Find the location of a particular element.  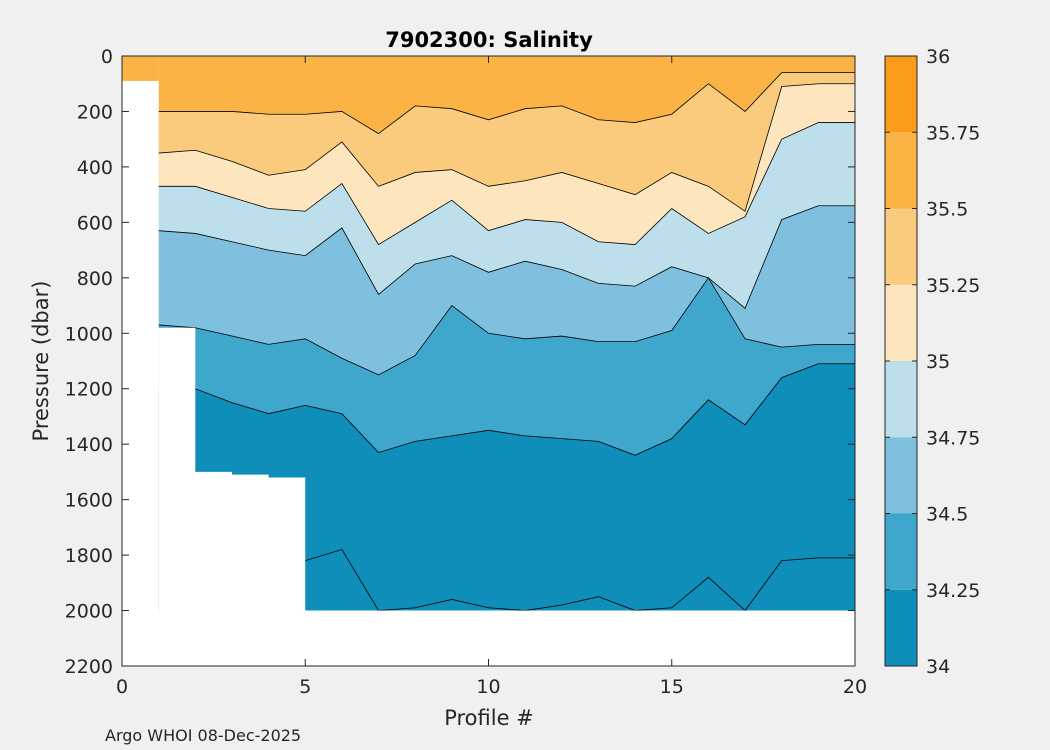

colorbar-tick-label: 34.25 is located at coordinates (953, 591).